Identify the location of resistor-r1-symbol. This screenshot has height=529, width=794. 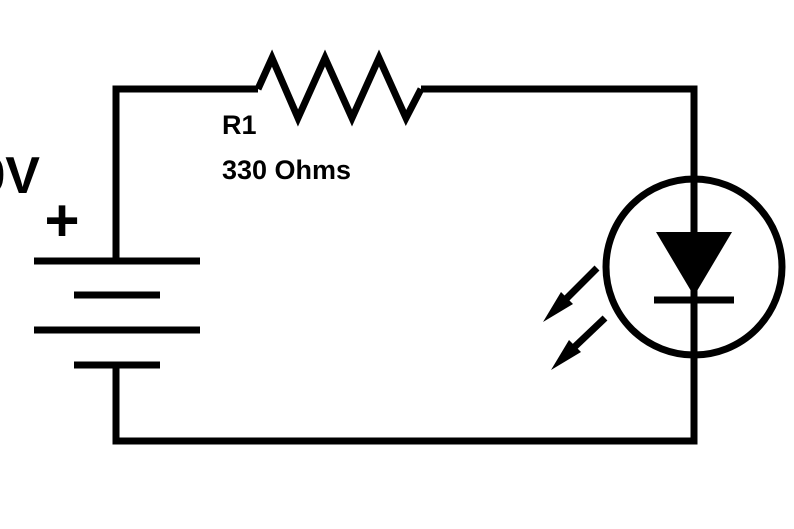
(339, 88).